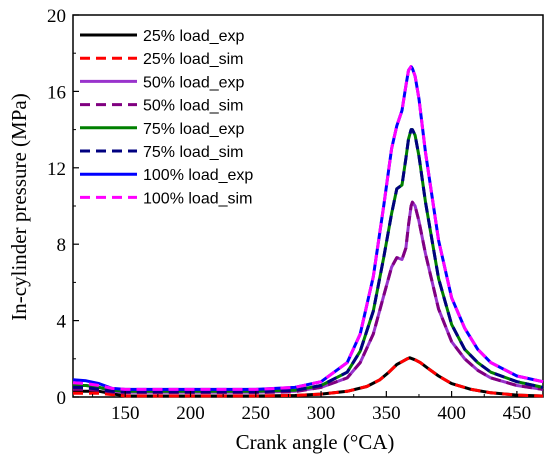 This screenshot has width=550, height=460. Describe the element at coordinates (193, 106) in the screenshot. I see `legend-label: 50% load_sim` at that location.